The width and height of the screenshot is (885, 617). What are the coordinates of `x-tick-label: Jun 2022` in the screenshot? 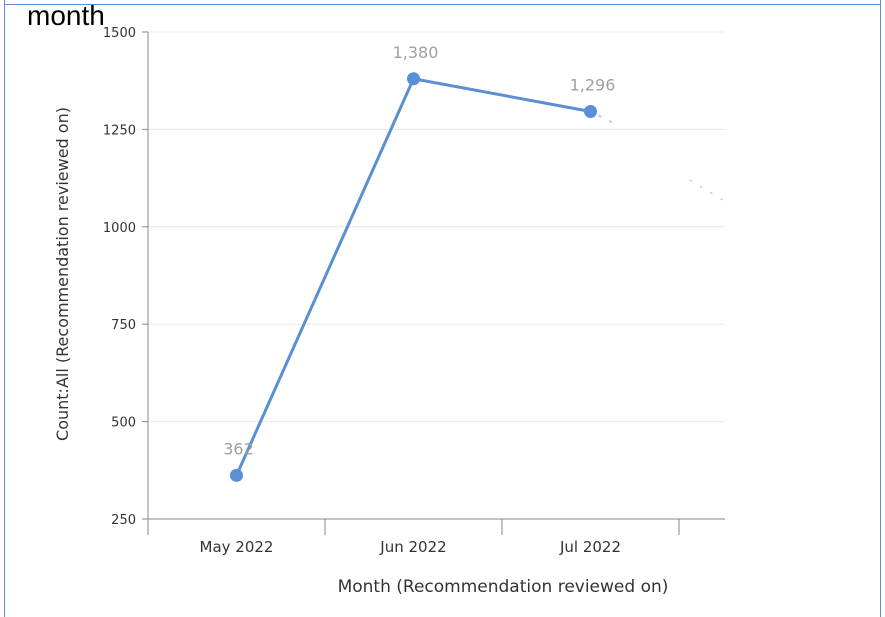 It's located at (412, 547).